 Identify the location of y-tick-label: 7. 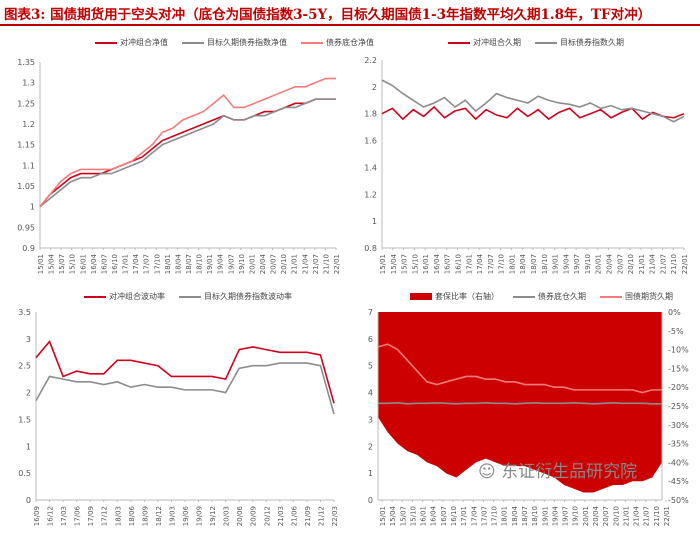
(370, 312).